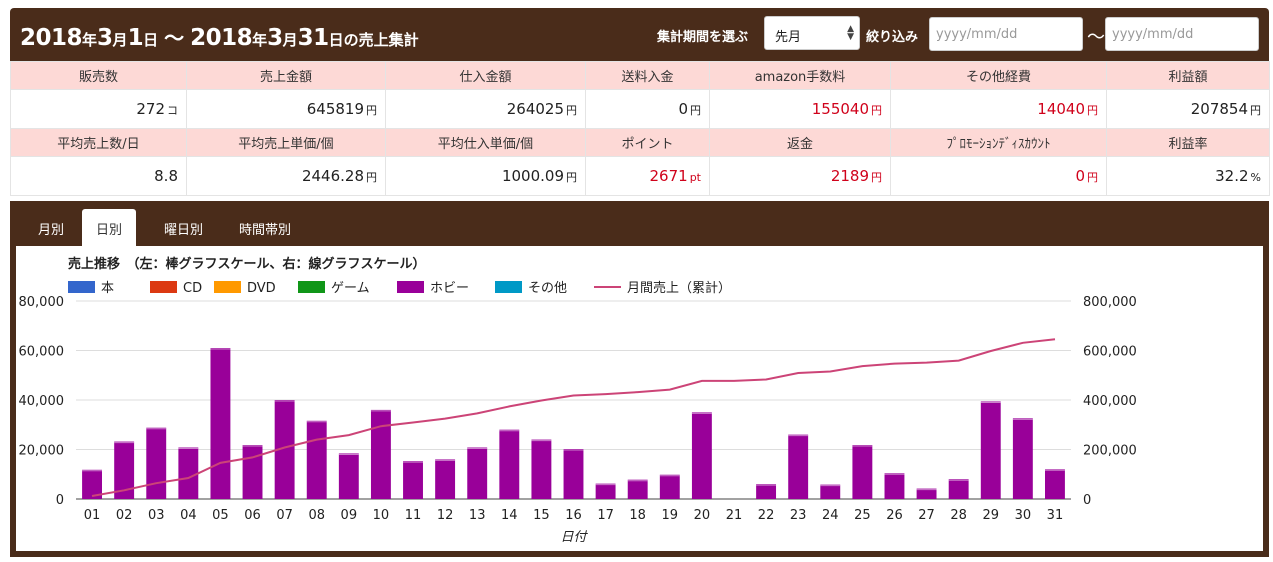  I want to click on period-select-value: 先月, so click(788, 37).